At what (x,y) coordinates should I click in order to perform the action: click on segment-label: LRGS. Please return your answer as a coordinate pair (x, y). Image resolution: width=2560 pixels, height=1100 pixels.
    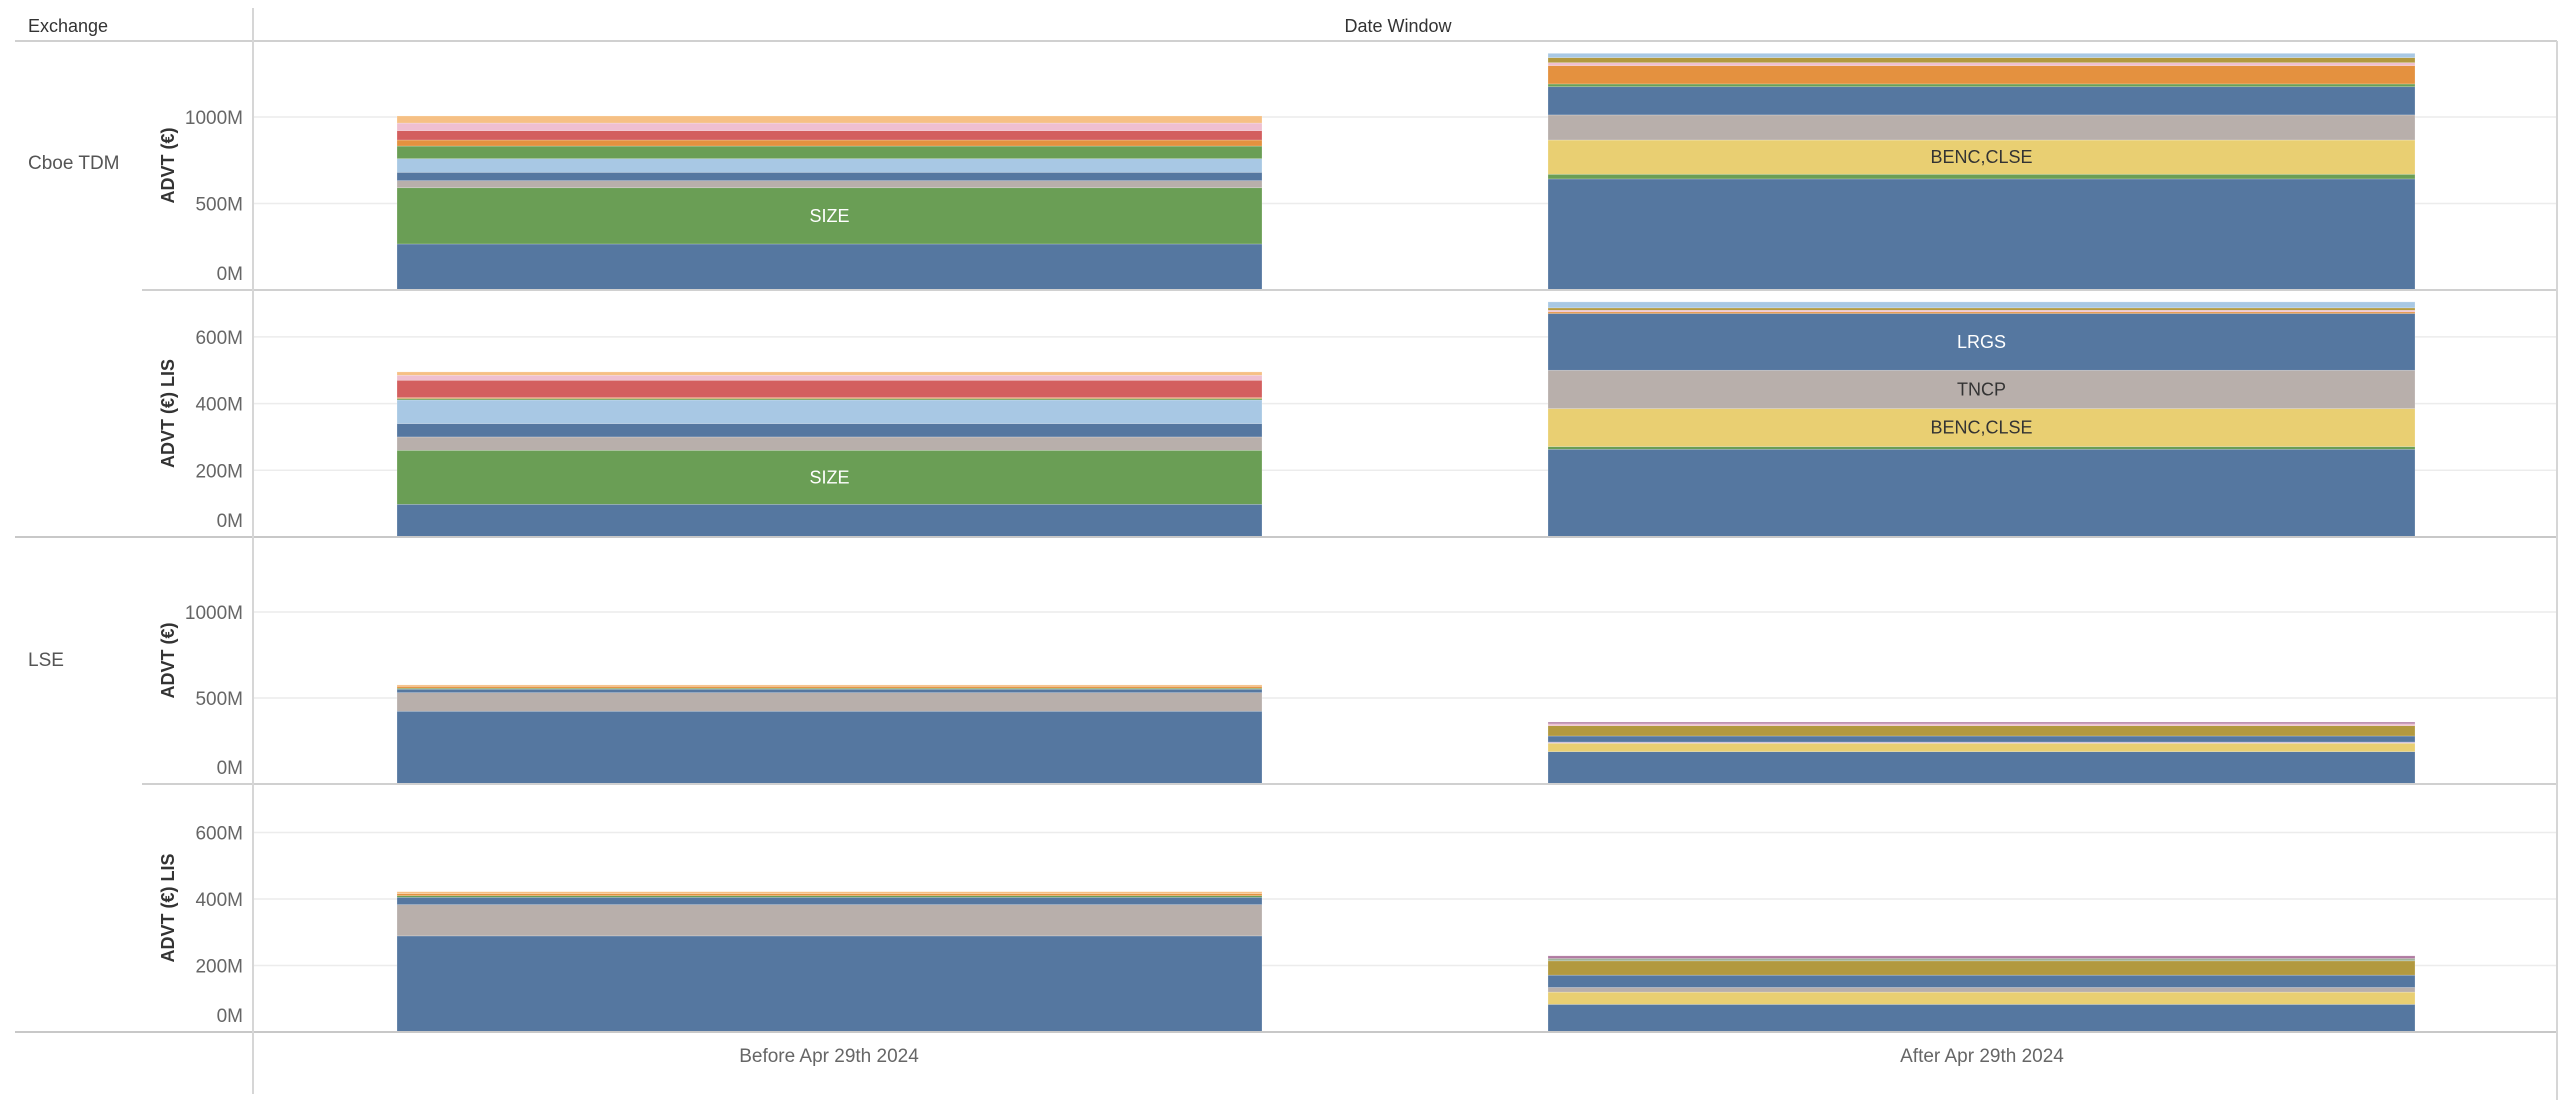
    Looking at the image, I should click on (1981, 342).